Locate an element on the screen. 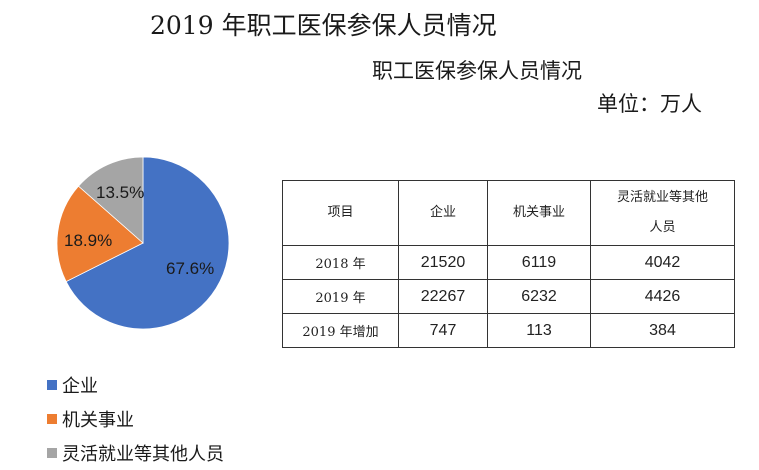 This screenshot has height=470, width=759. page-title: 2019 年职工医保参保人员情况 is located at coordinates (323, 25).